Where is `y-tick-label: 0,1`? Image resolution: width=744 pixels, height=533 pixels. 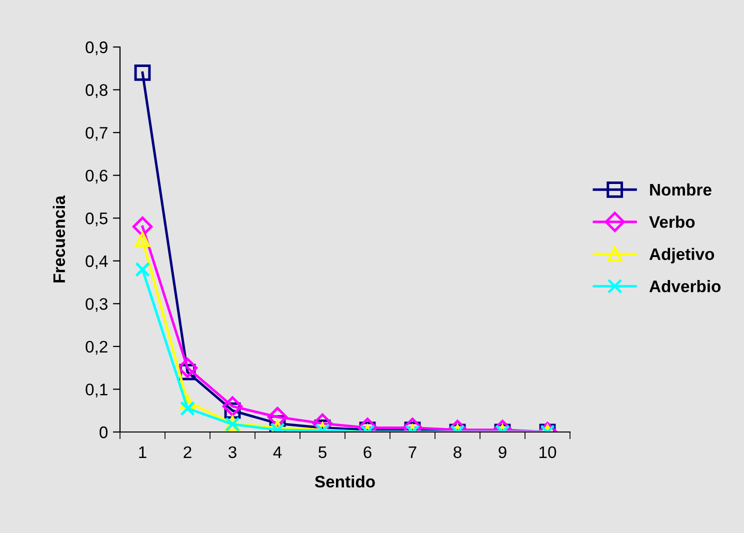 y-tick-label: 0,1 is located at coordinates (97, 391).